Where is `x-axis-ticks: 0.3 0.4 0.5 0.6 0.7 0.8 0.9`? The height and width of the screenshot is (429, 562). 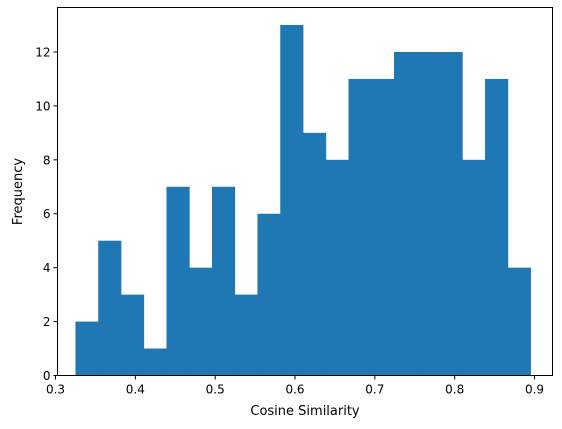
x-axis-ticks: 0.3 0.4 0.5 0.6 0.7 0.8 0.9 is located at coordinates (295, 386).